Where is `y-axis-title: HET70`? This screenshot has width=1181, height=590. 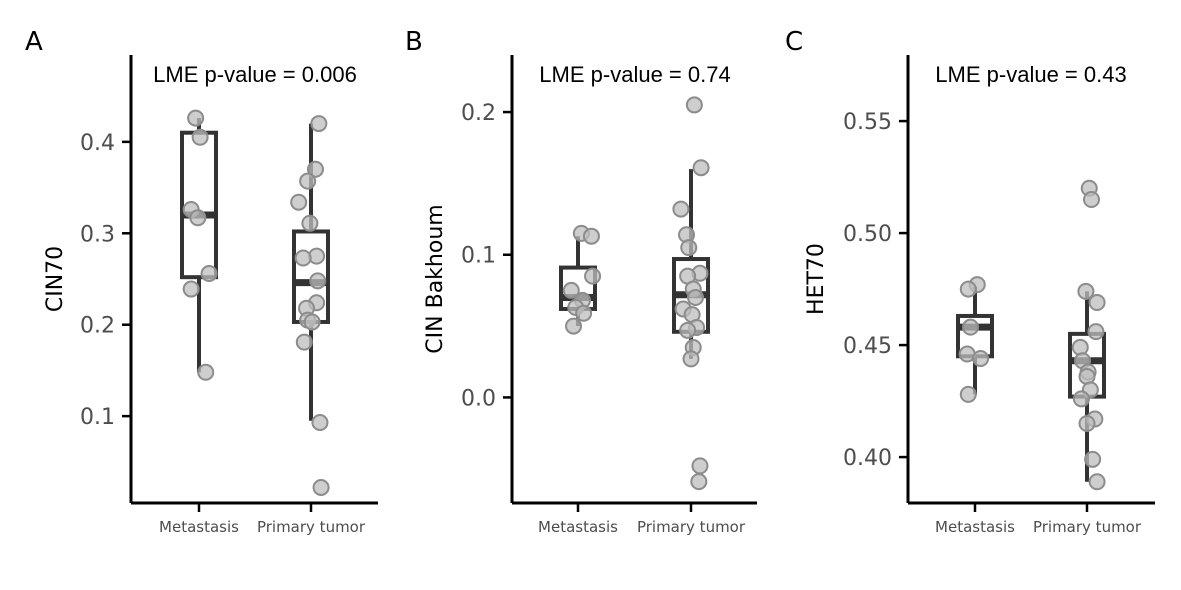 y-axis-title: HET70 is located at coordinates (816, 279).